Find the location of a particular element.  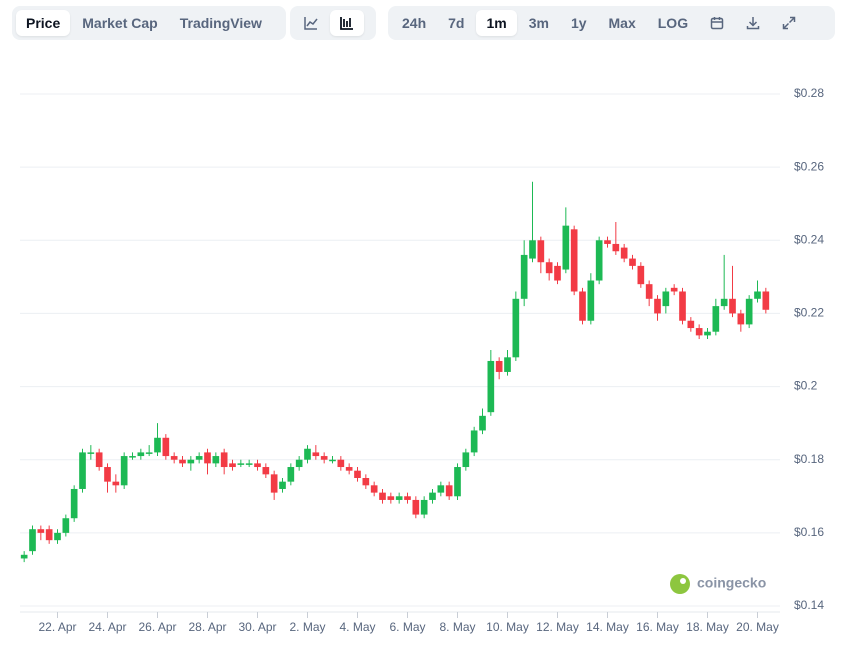

fullscreen-button is located at coordinates (789, 23).